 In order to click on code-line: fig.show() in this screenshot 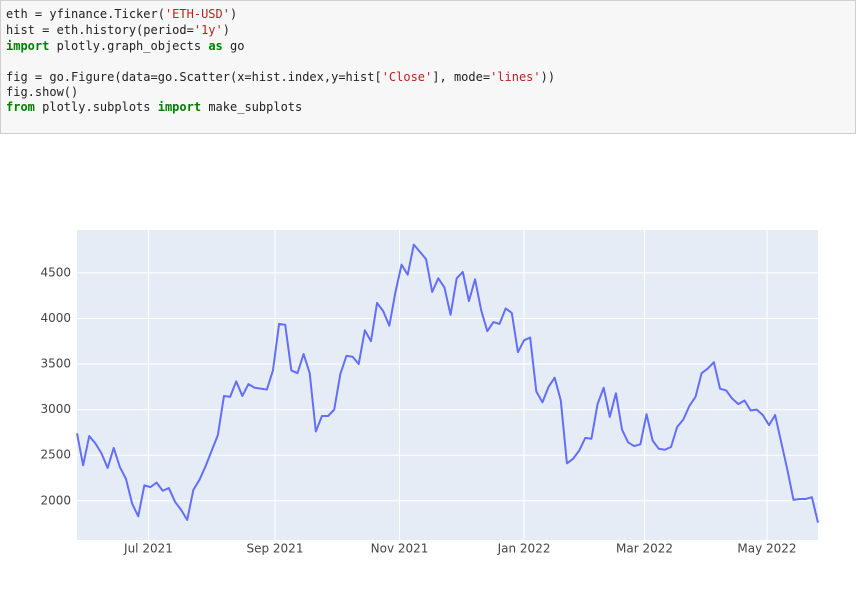, I will do `click(42, 92)`.